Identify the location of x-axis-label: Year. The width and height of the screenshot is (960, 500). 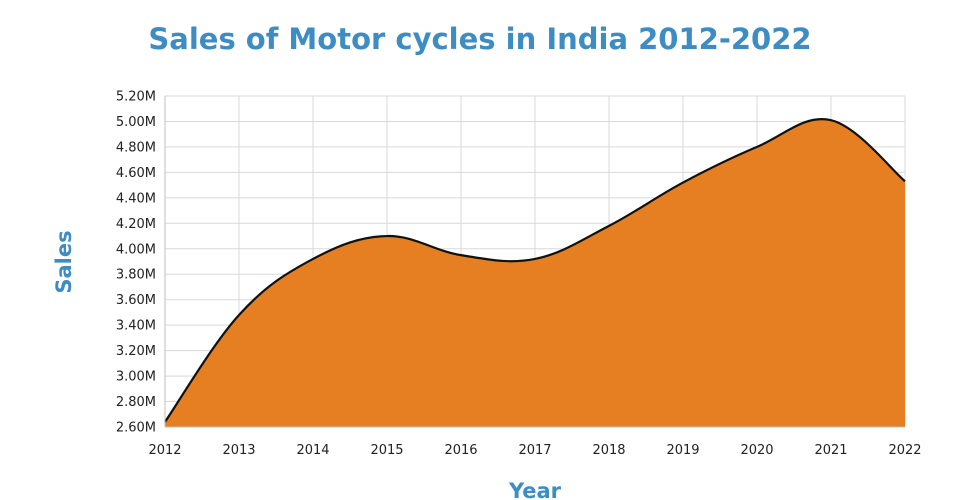
(535, 489).